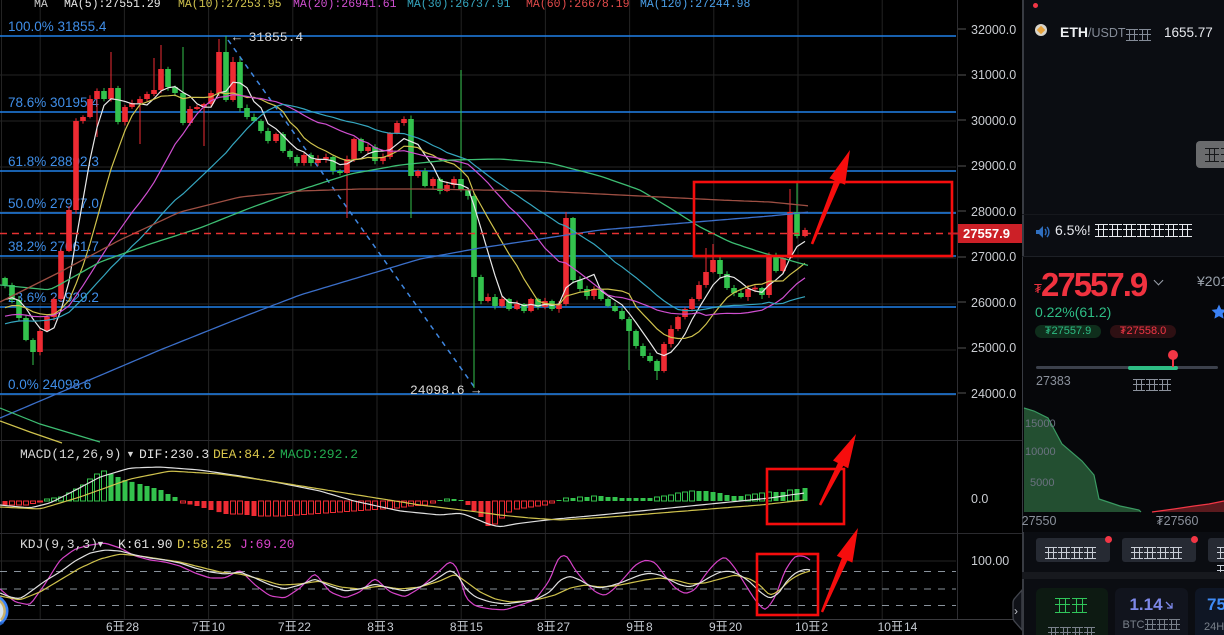 Image resolution: width=1224 pixels, height=635 pixels. I want to click on svg-text: 27557.9, so click(986, 233).